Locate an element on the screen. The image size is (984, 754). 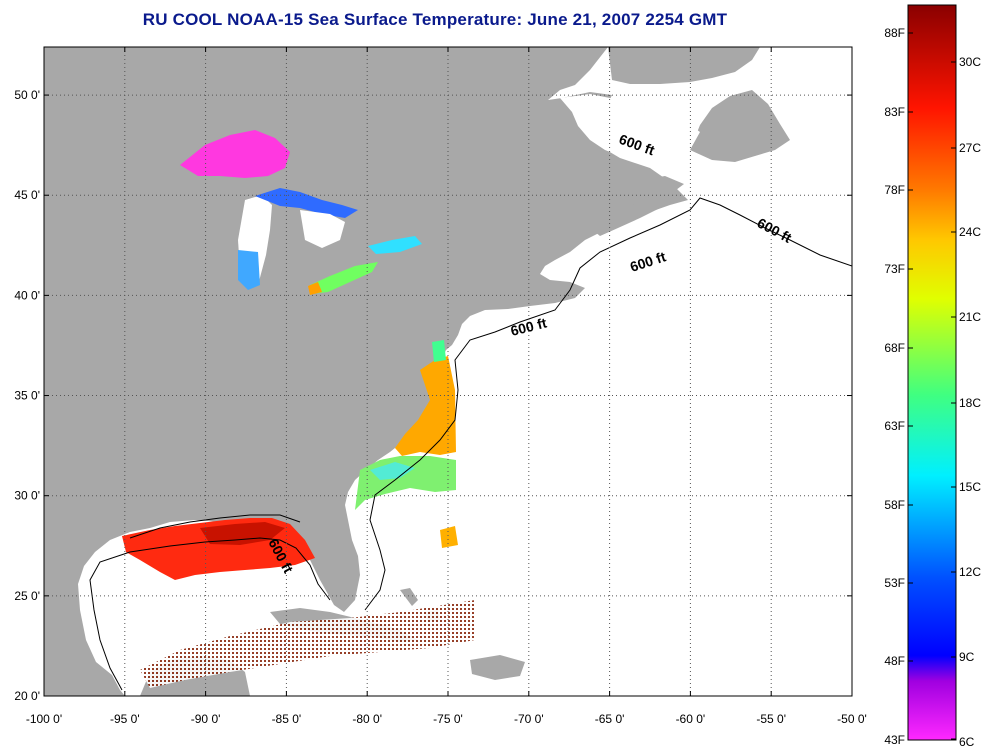
lake-erie-warm is located at coordinates (315, 288).